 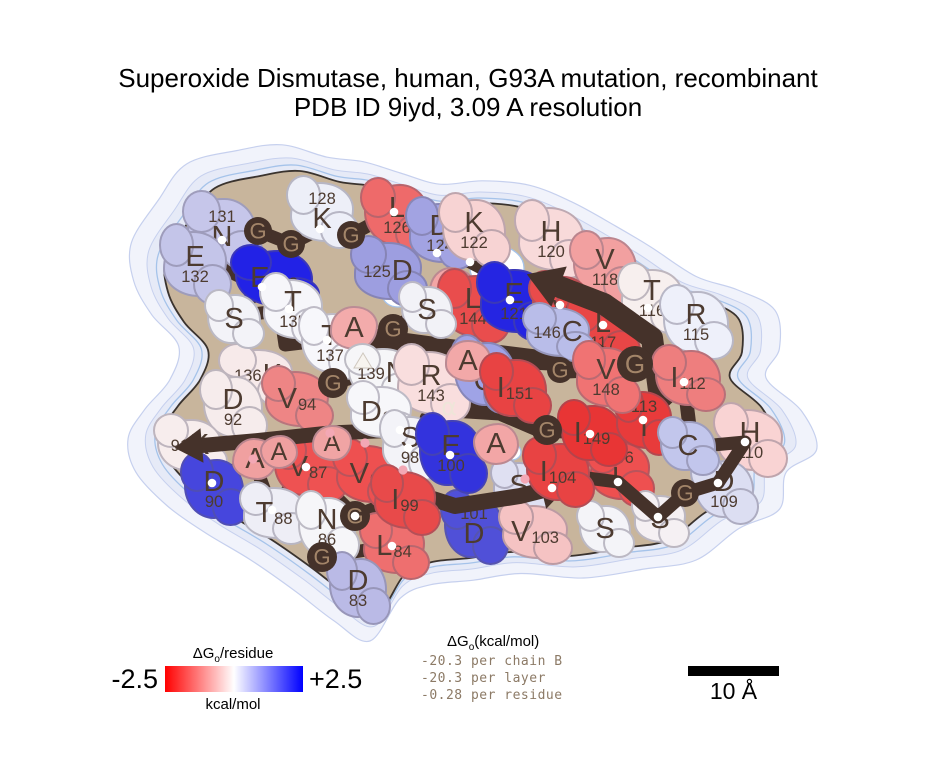 I want to click on colorbar-title-sub: o, so click(x=217, y=659).